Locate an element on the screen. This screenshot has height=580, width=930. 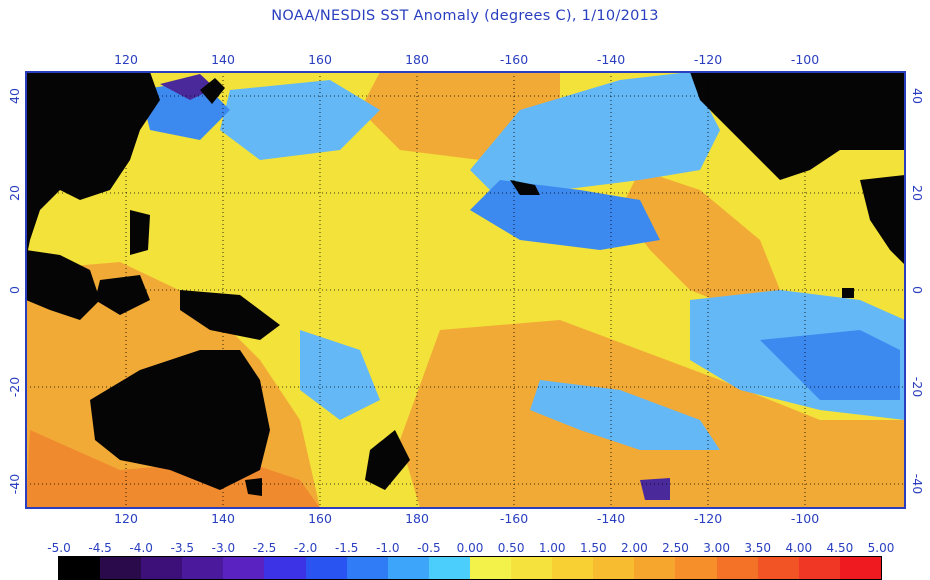
colorbar-label: 4.00 is located at coordinates (799, 548).